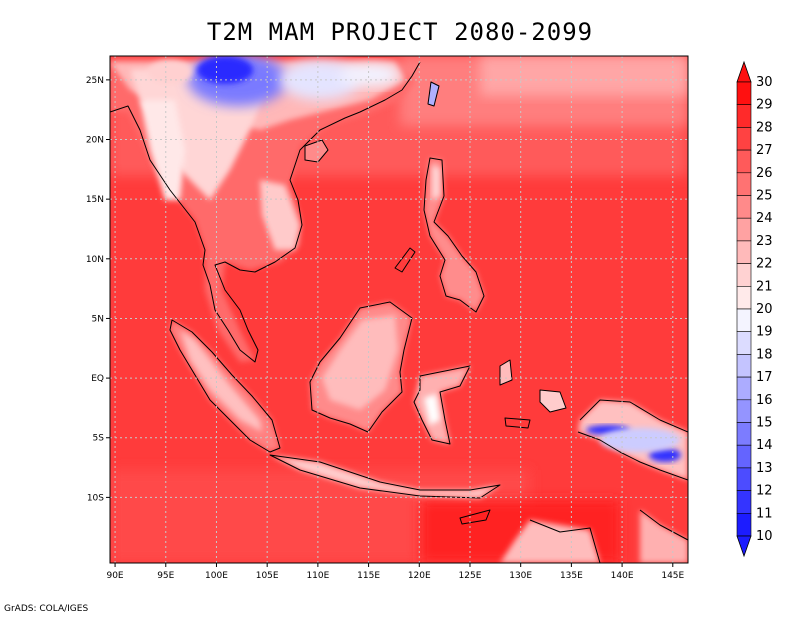  What do you see at coordinates (764, 513) in the screenshot?
I see `colorbar-label: 11` at bounding box center [764, 513].